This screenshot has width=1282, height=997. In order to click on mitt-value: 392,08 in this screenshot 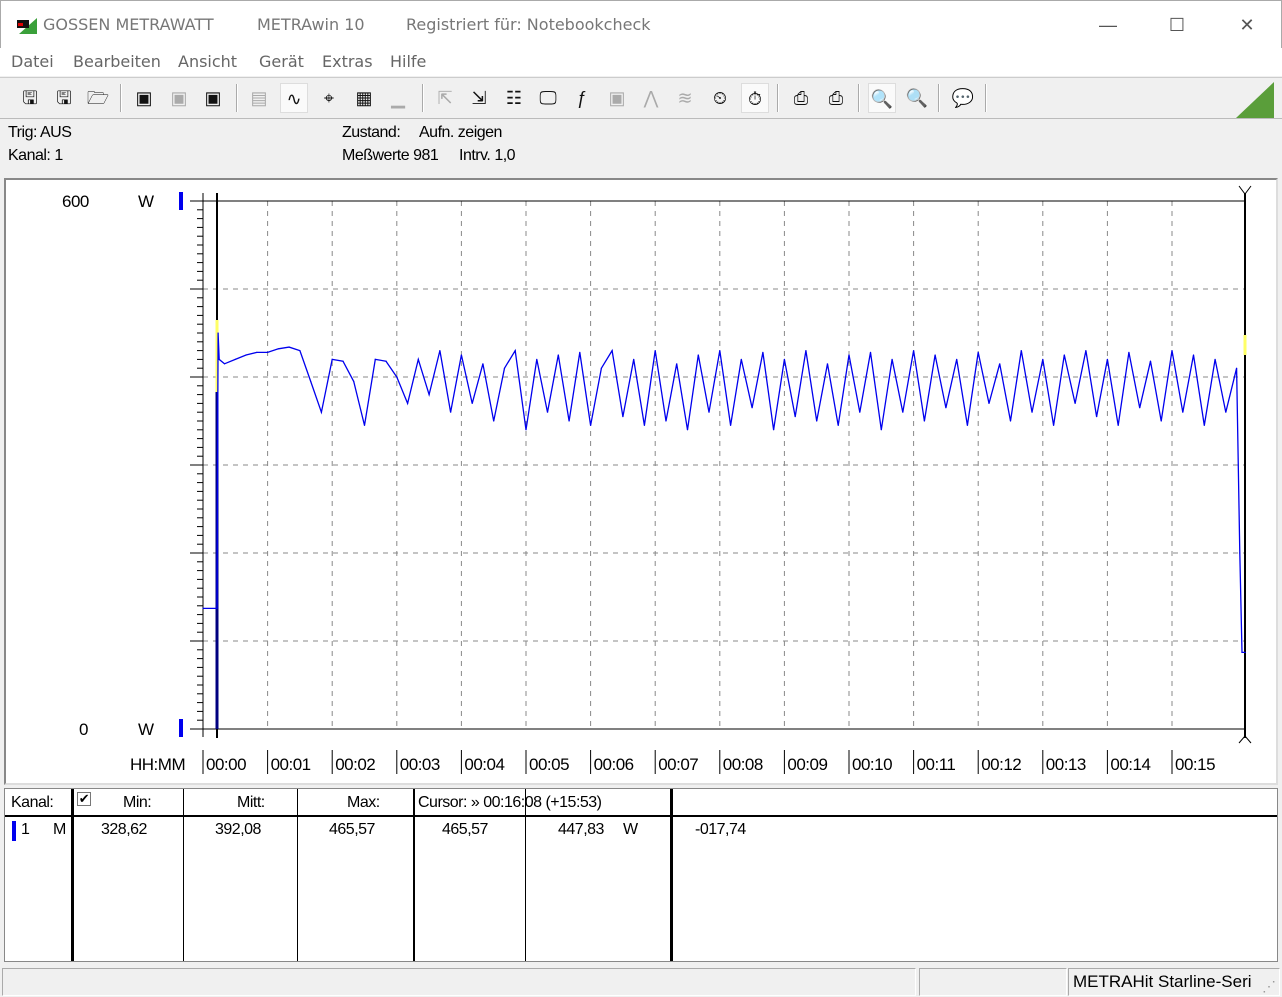, I will do `click(238, 829)`.